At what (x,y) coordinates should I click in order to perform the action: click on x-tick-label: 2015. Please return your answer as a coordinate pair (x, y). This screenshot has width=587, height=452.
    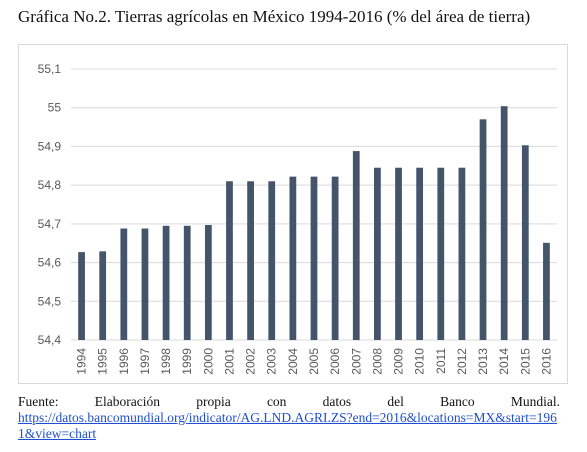
    Looking at the image, I should click on (525, 361).